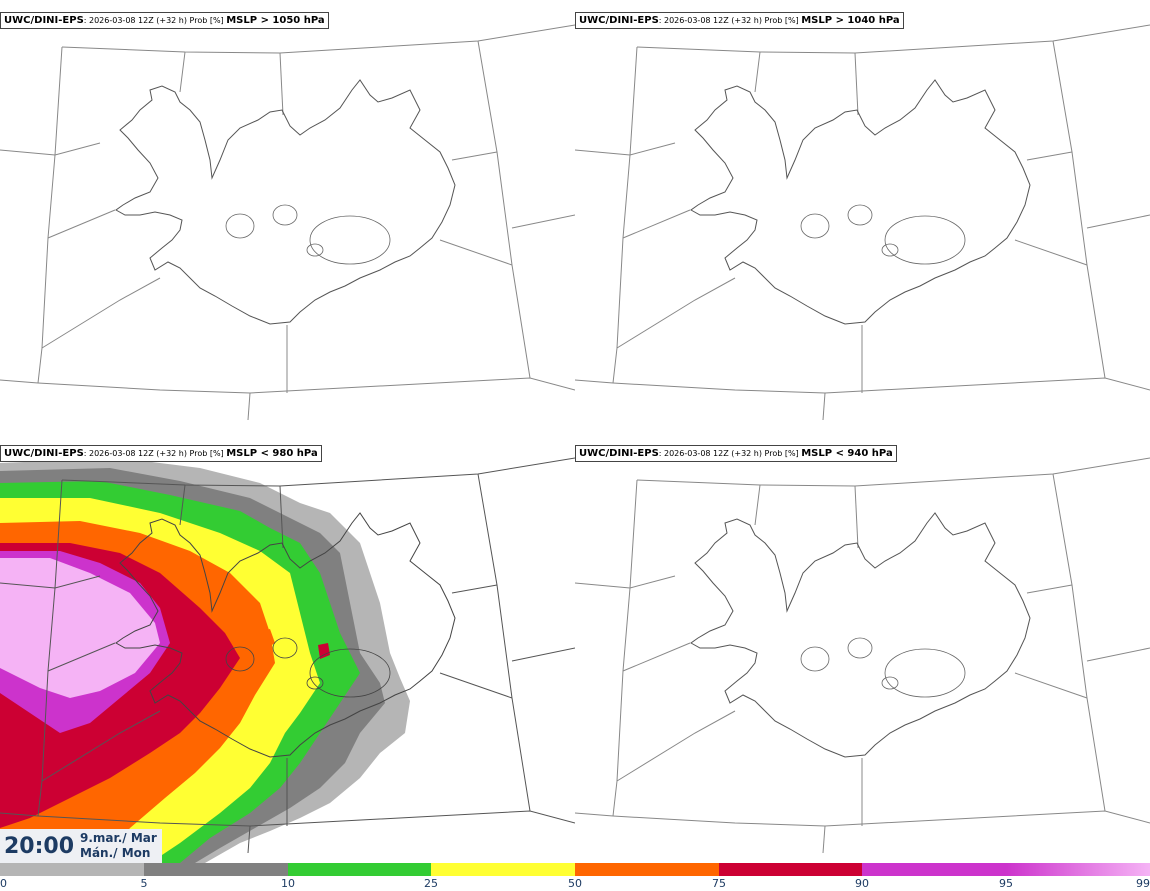 Image resolution: width=1150 pixels, height=891 pixels. I want to click on valid-time-box: 20:00 9.mar./ Mar Mán./ Mon, so click(81, 846).